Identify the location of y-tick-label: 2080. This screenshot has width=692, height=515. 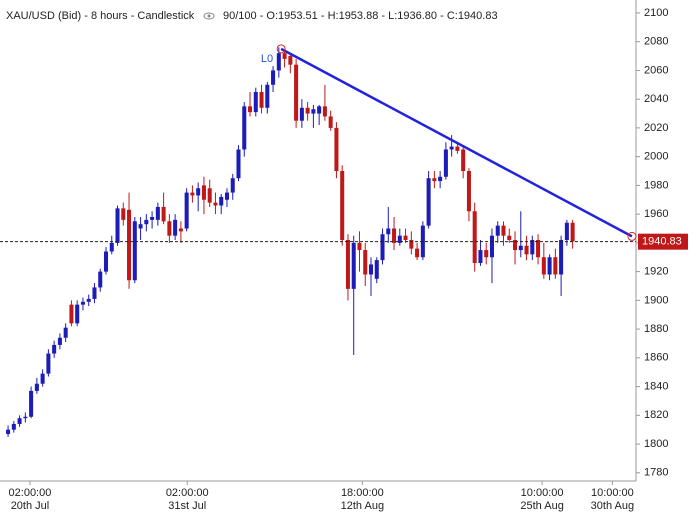
(656, 42).